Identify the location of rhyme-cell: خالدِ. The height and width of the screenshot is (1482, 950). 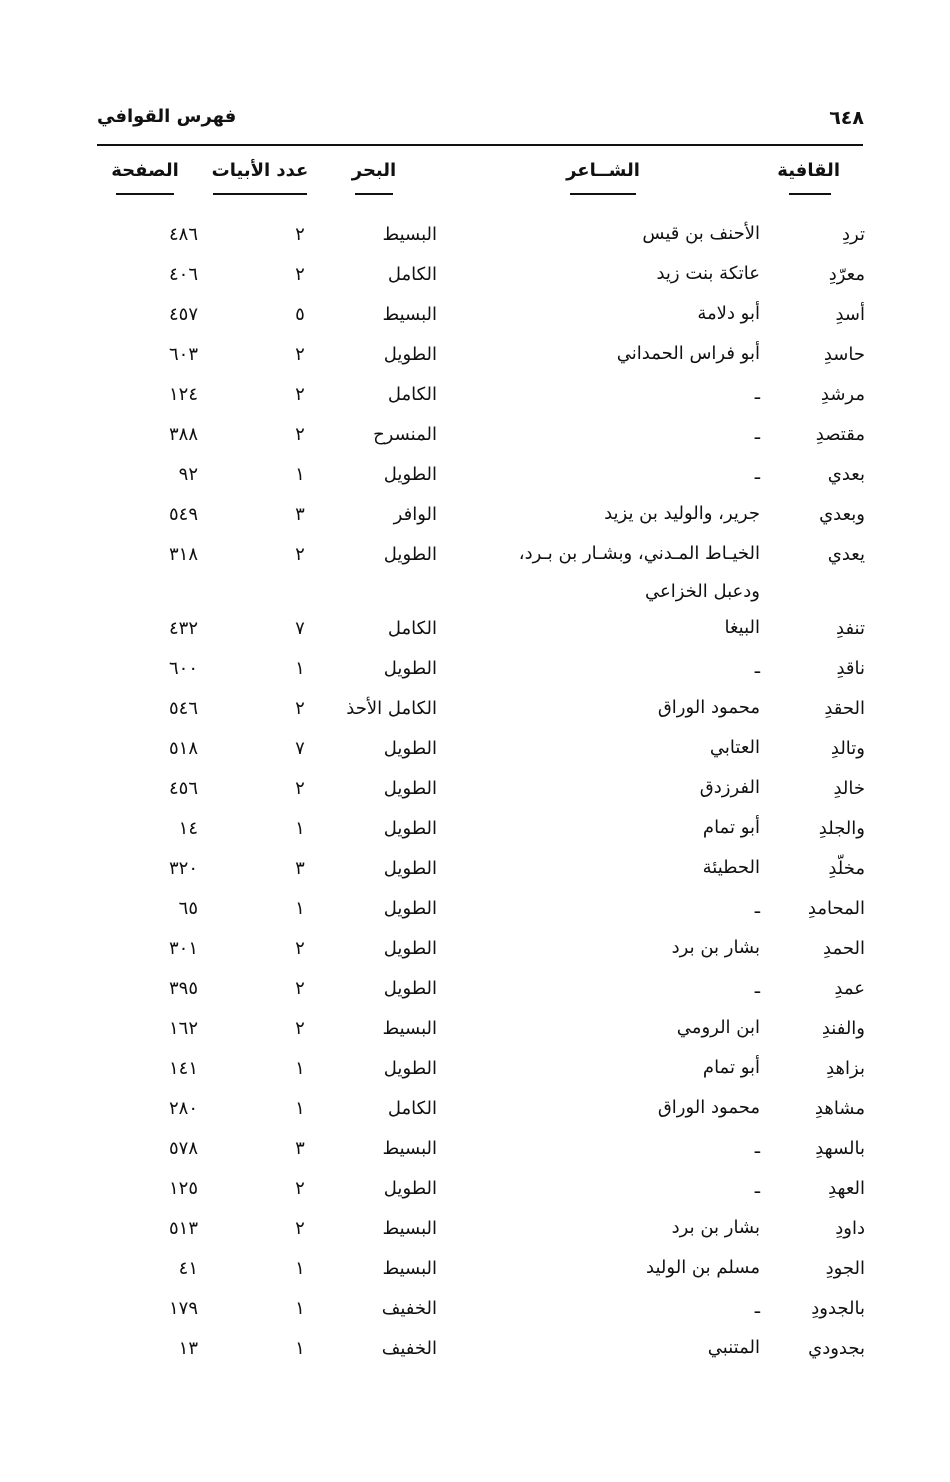
(849, 788).